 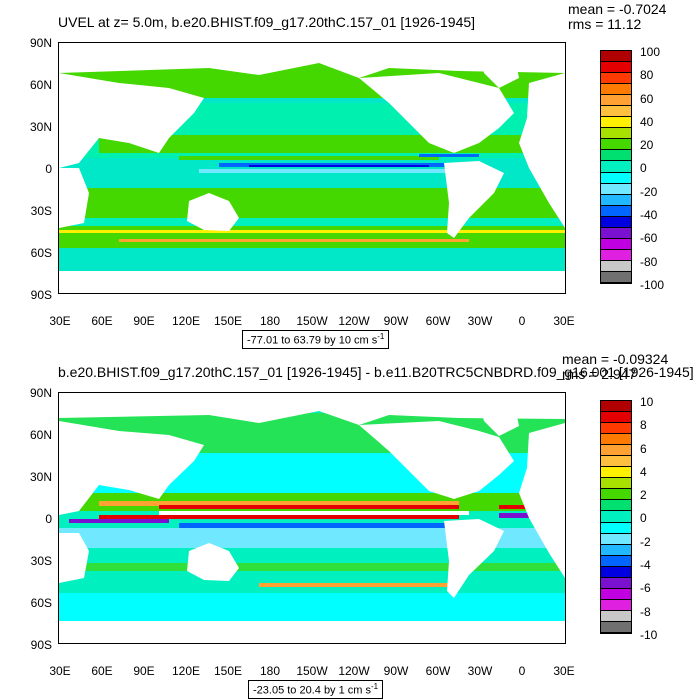 What do you see at coordinates (645, 542) in the screenshot?
I see `colorbar-label: -2` at bounding box center [645, 542].